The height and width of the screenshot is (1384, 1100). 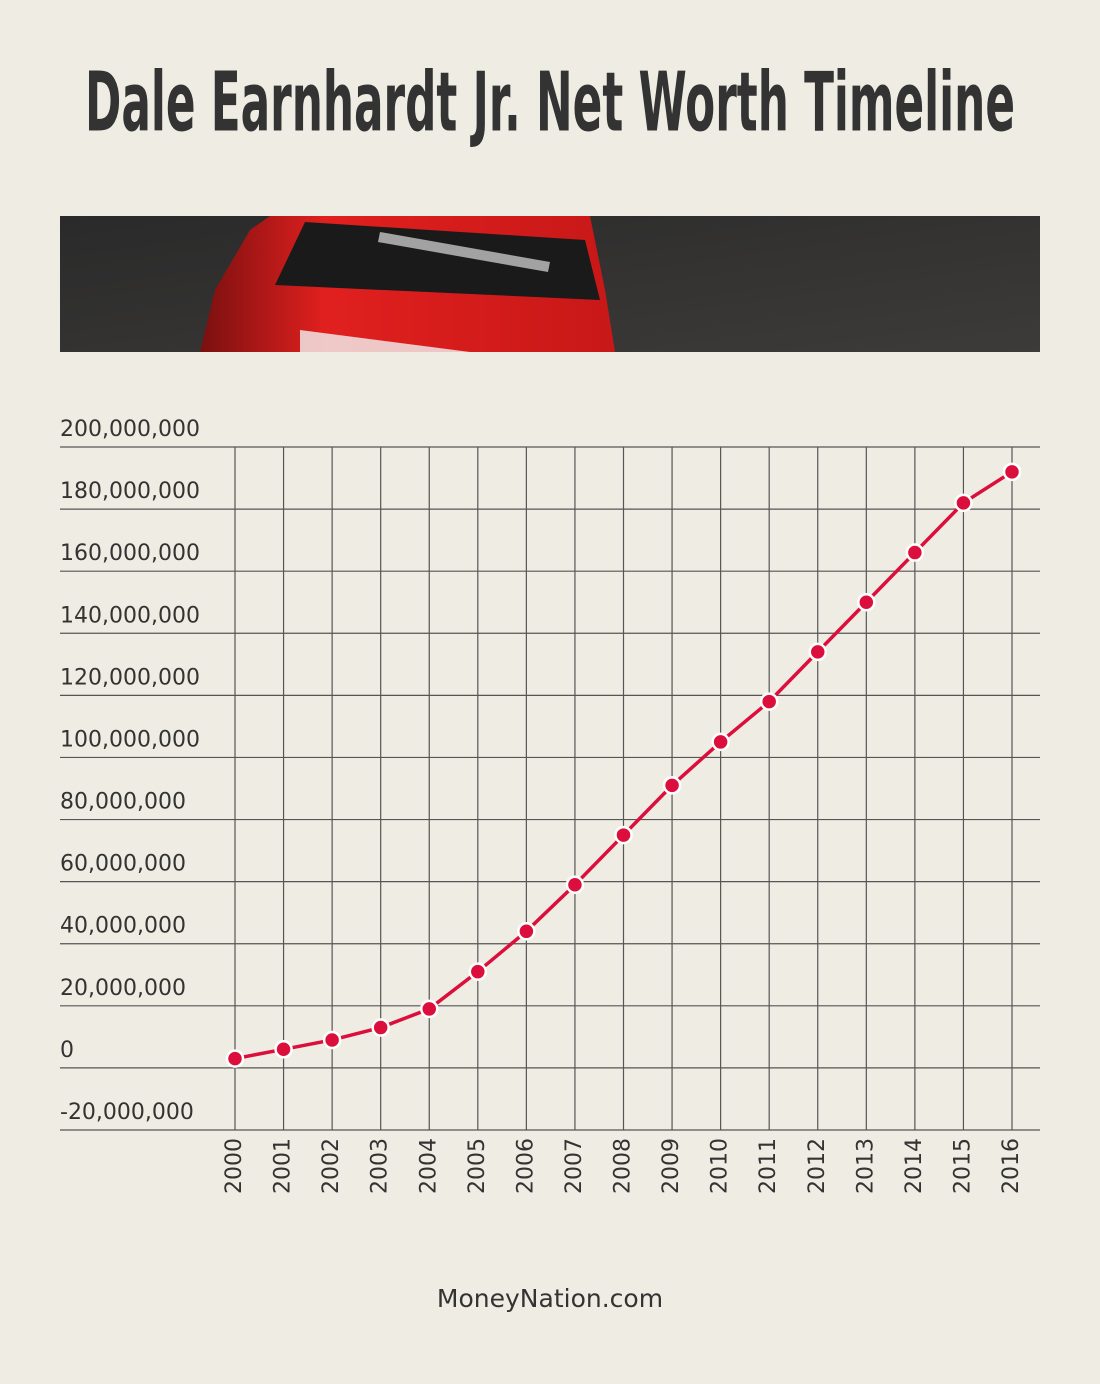 What do you see at coordinates (550, 102) in the screenshot?
I see `chart-title: Dale Earnhardt Jr. Net Worth Timeline` at bounding box center [550, 102].